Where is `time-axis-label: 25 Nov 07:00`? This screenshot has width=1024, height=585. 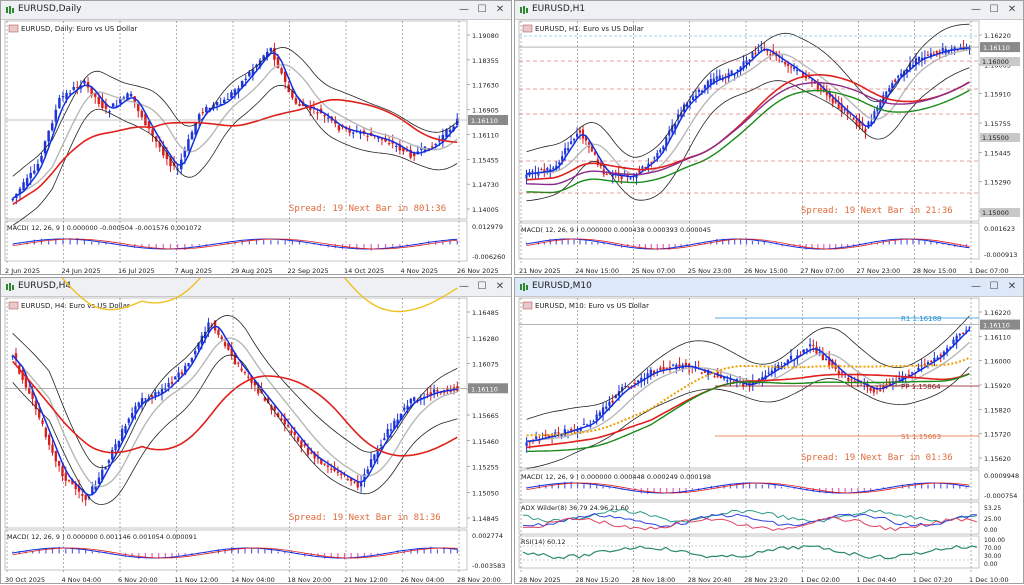 time-axis-label: 25 Nov 07:00 is located at coordinates (654, 271).